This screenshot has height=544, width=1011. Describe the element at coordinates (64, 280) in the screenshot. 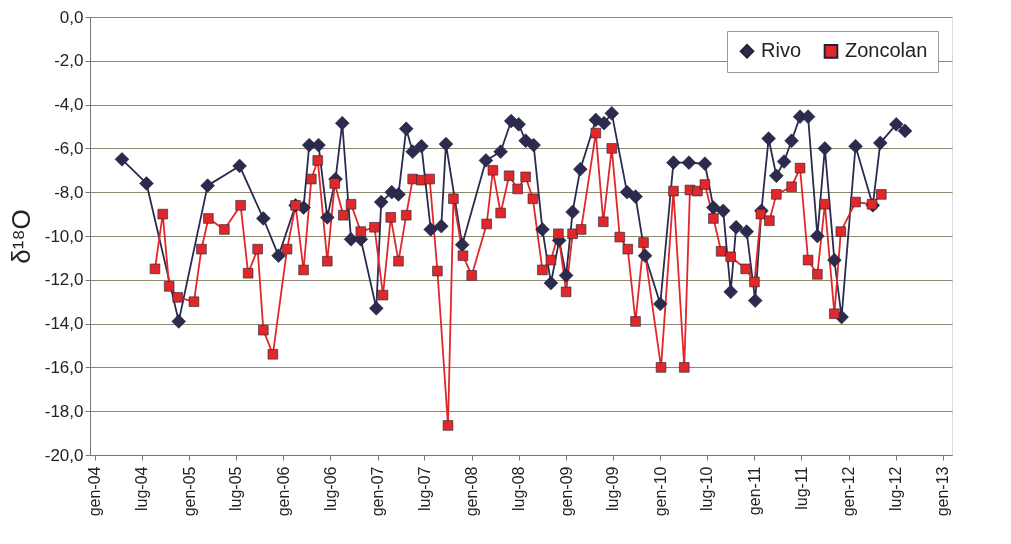

I see `y-tick-label: -12,0` at that location.